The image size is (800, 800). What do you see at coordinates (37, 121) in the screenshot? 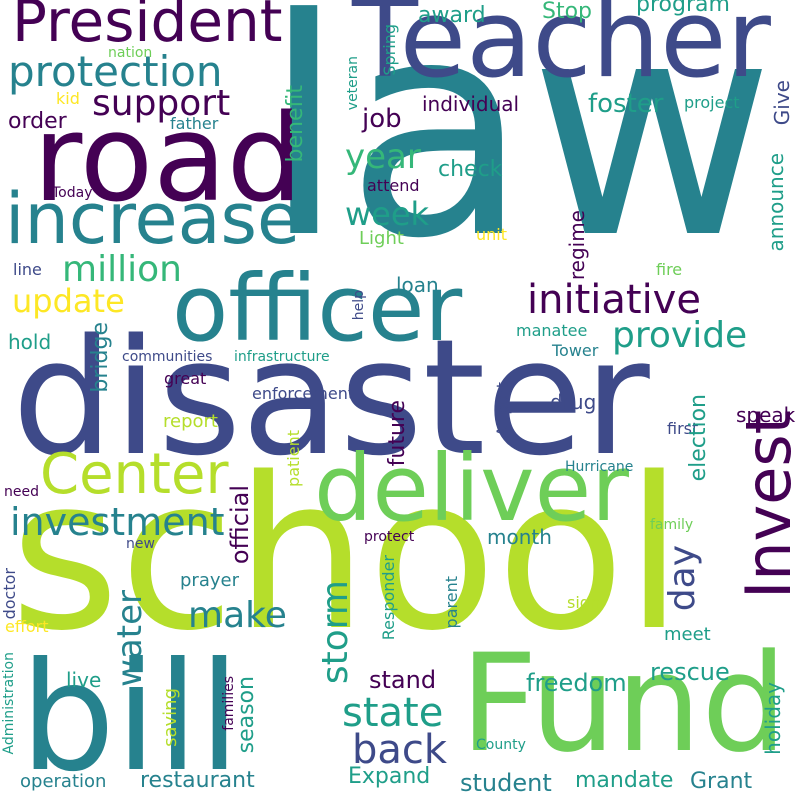
I see `word-order: order` at bounding box center [37, 121].